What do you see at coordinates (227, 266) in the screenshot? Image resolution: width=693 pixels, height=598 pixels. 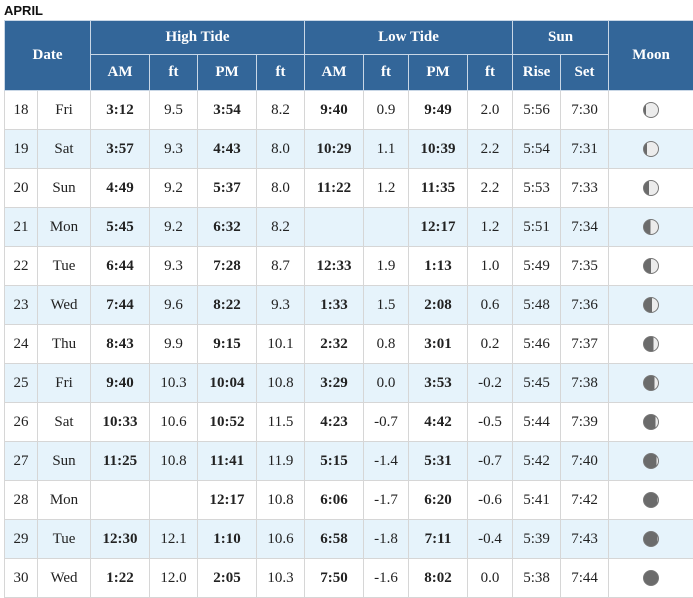 I see `high-pm-time: 7:28` at bounding box center [227, 266].